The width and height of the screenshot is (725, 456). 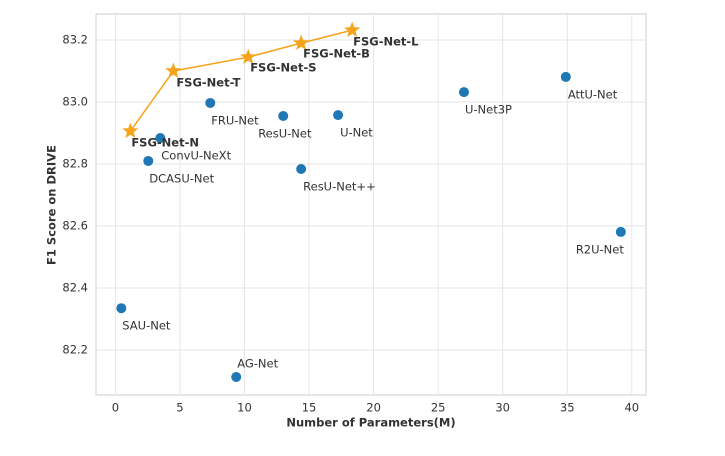 What do you see at coordinates (75, 288) in the screenshot?
I see `y-tick-label: 82.4` at bounding box center [75, 288].